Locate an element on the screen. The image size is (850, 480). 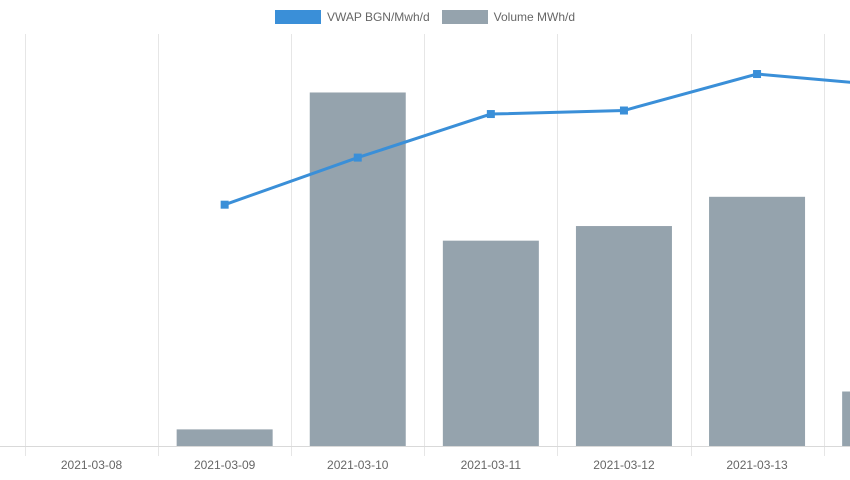
x-tick-label: 2021-03-08 is located at coordinates (92, 465).